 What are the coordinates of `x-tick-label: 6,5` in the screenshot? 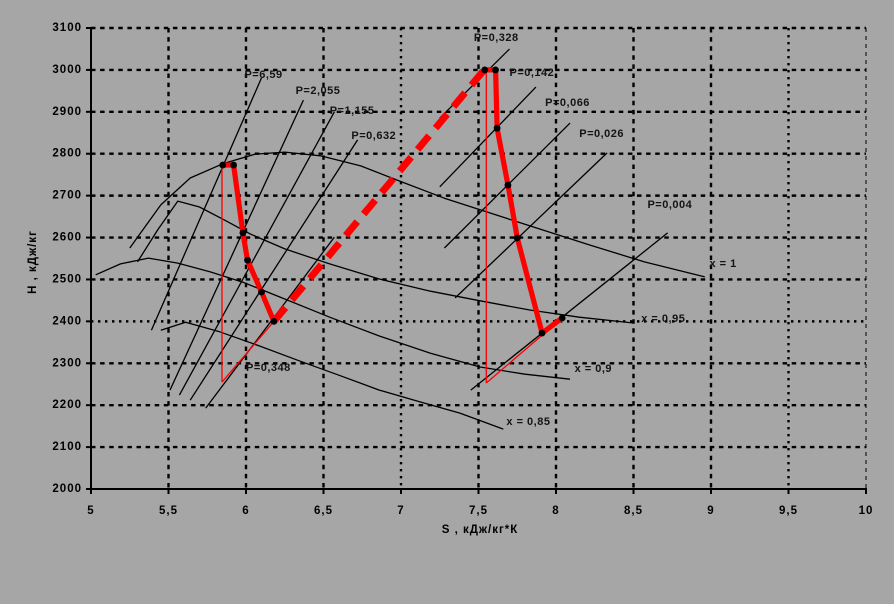 It's located at (323, 511).